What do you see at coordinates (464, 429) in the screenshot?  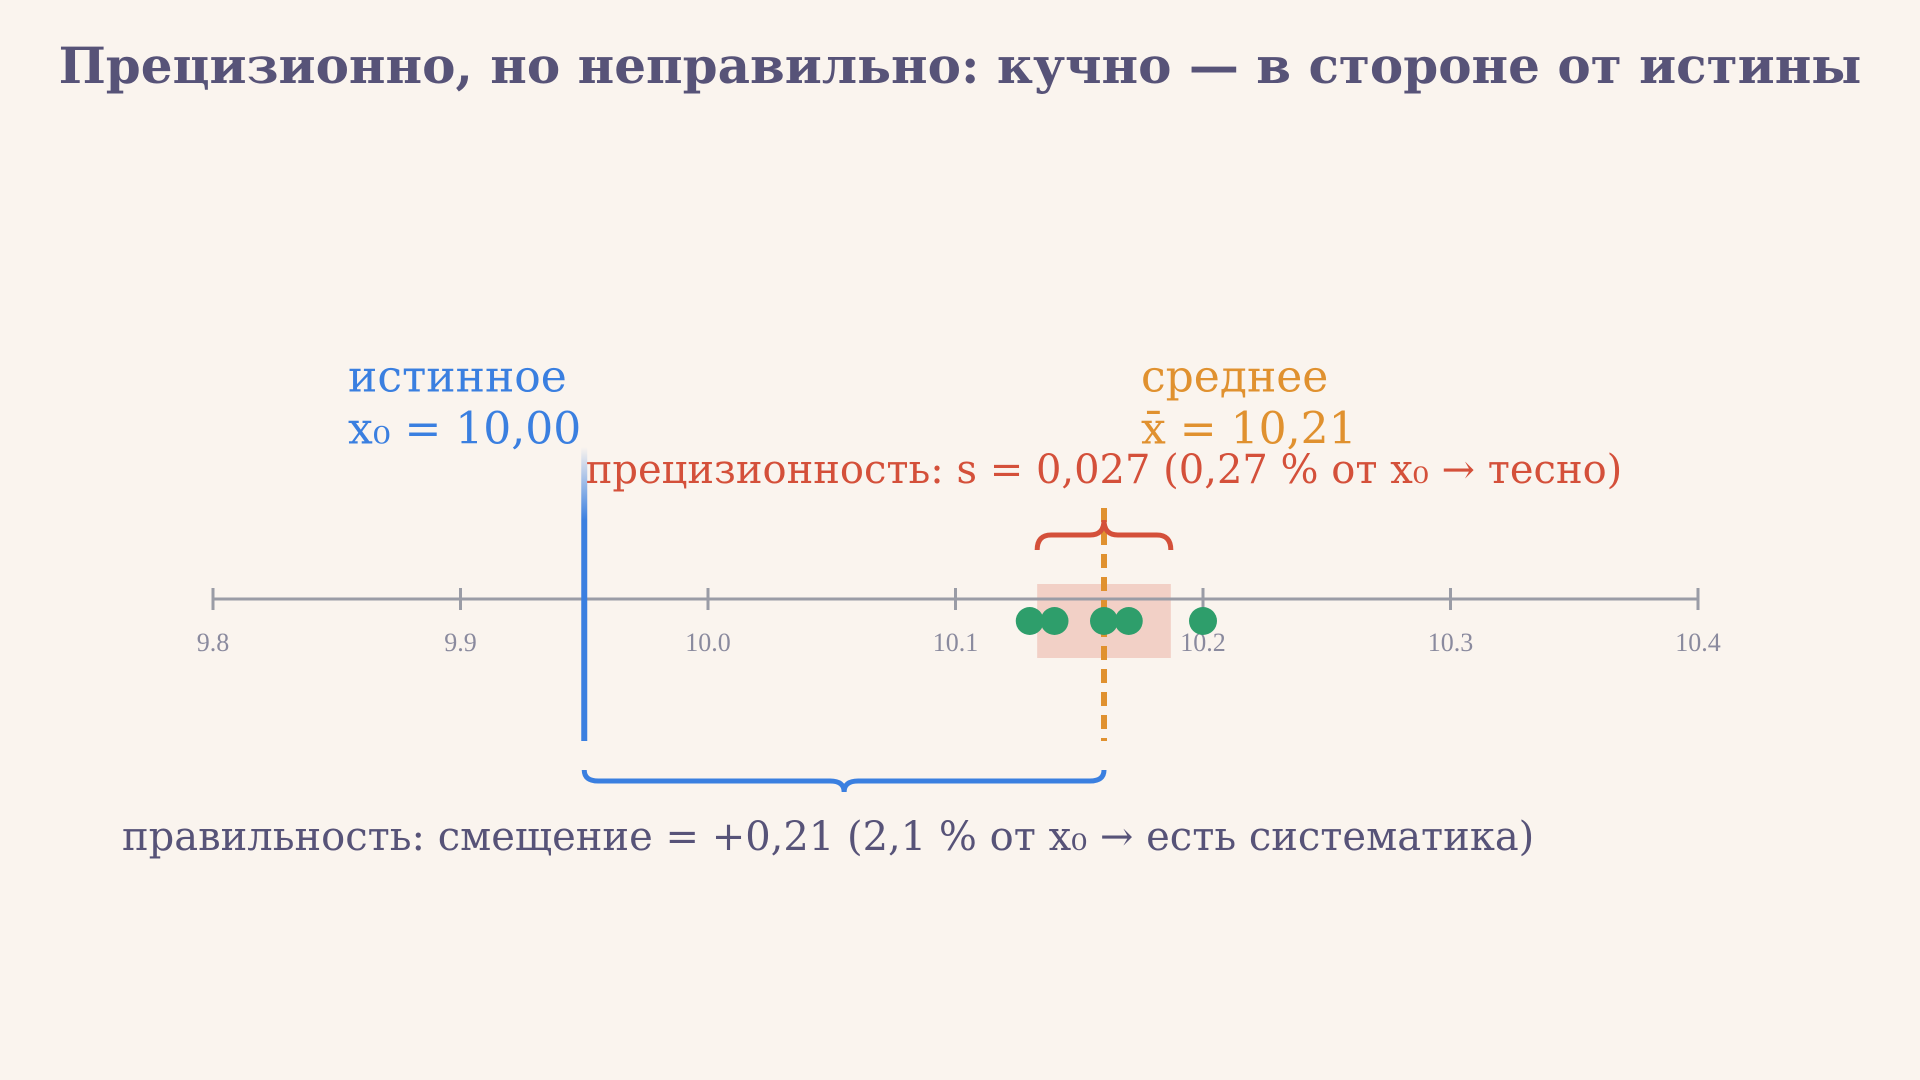 I see `true-value-text: x₀ = 10,00` at bounding box center [464, 429].